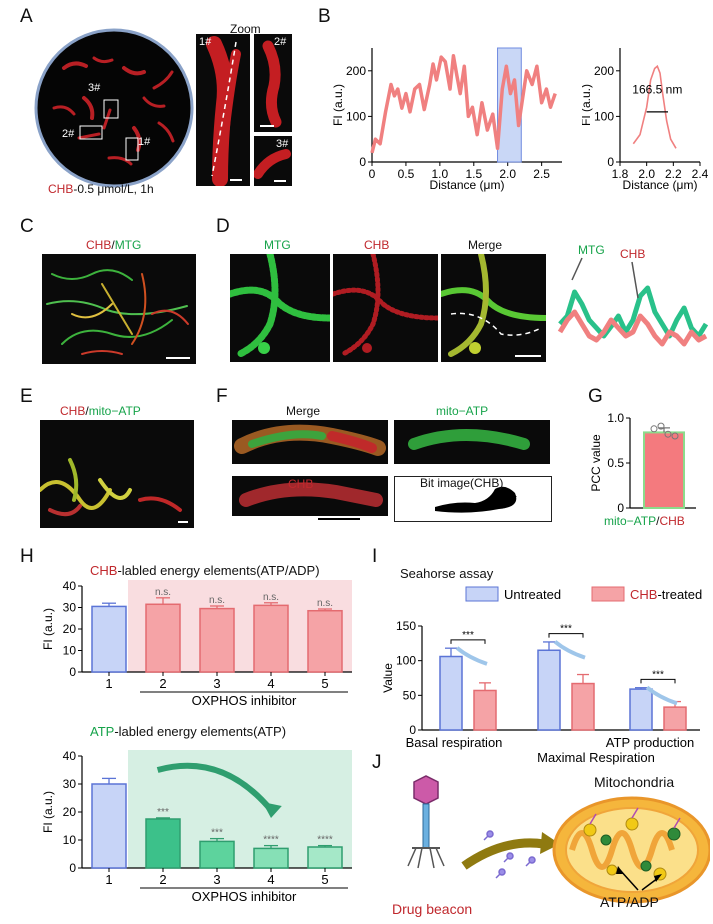 This screenshot has width=713, height=924. Describe the element at coordinates (26, 16) in the screenshot. I see `panel-label-a: A` at that location.